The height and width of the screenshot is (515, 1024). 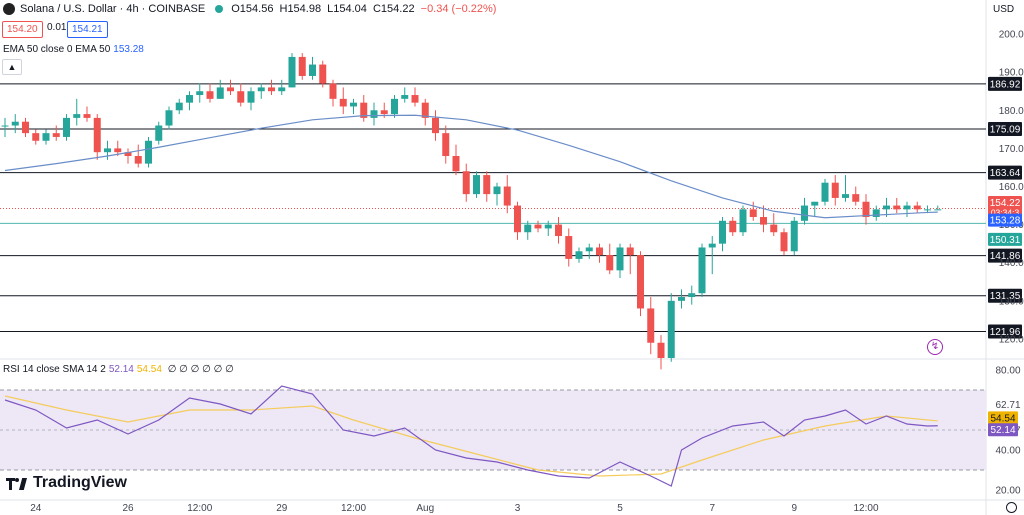 I want to click on sell-button: 154.20, so click(x=22, y=29).